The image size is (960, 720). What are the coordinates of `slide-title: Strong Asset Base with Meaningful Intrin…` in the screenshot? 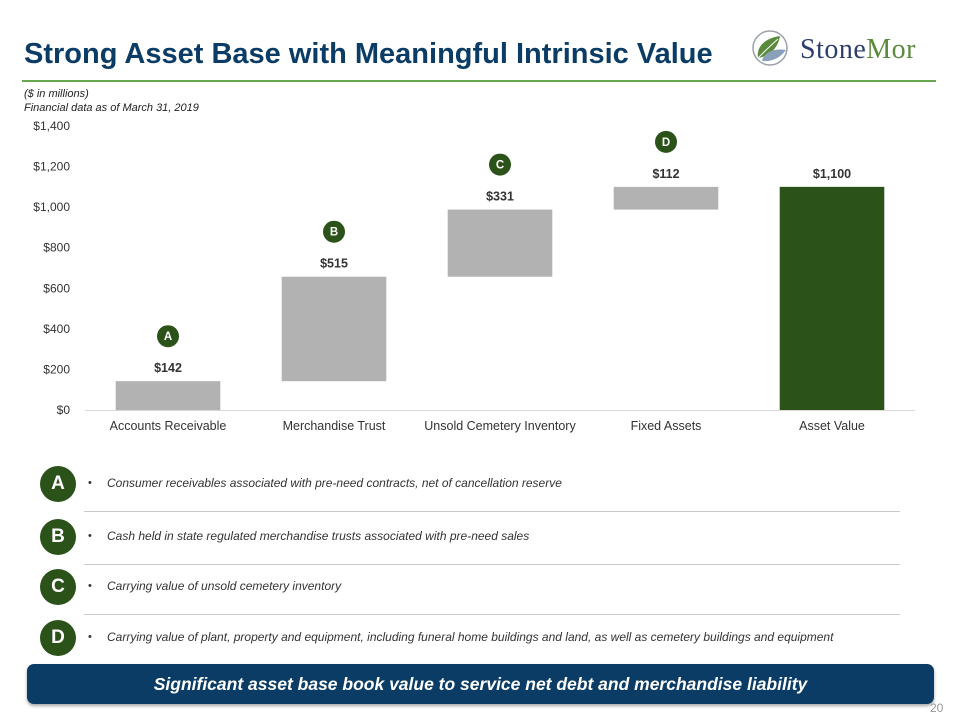 It's located at (368, 54).